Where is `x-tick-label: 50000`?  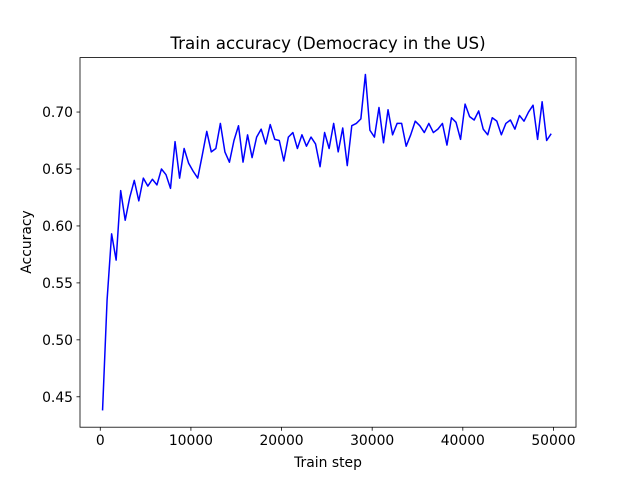
x-tick-label: 50000 is located at coordinates (553, 441).